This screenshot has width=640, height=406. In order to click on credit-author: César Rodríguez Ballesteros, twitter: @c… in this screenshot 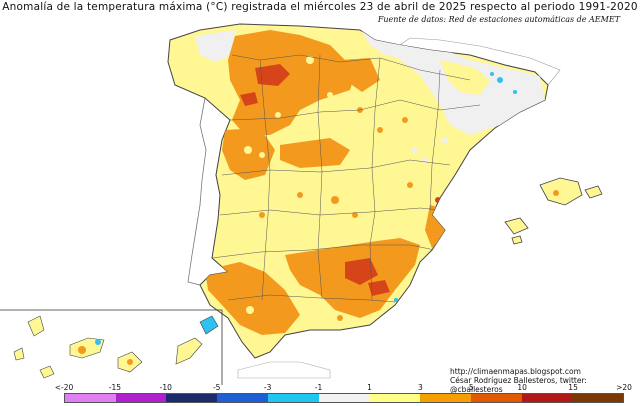, I will do `click(518, 385)`.